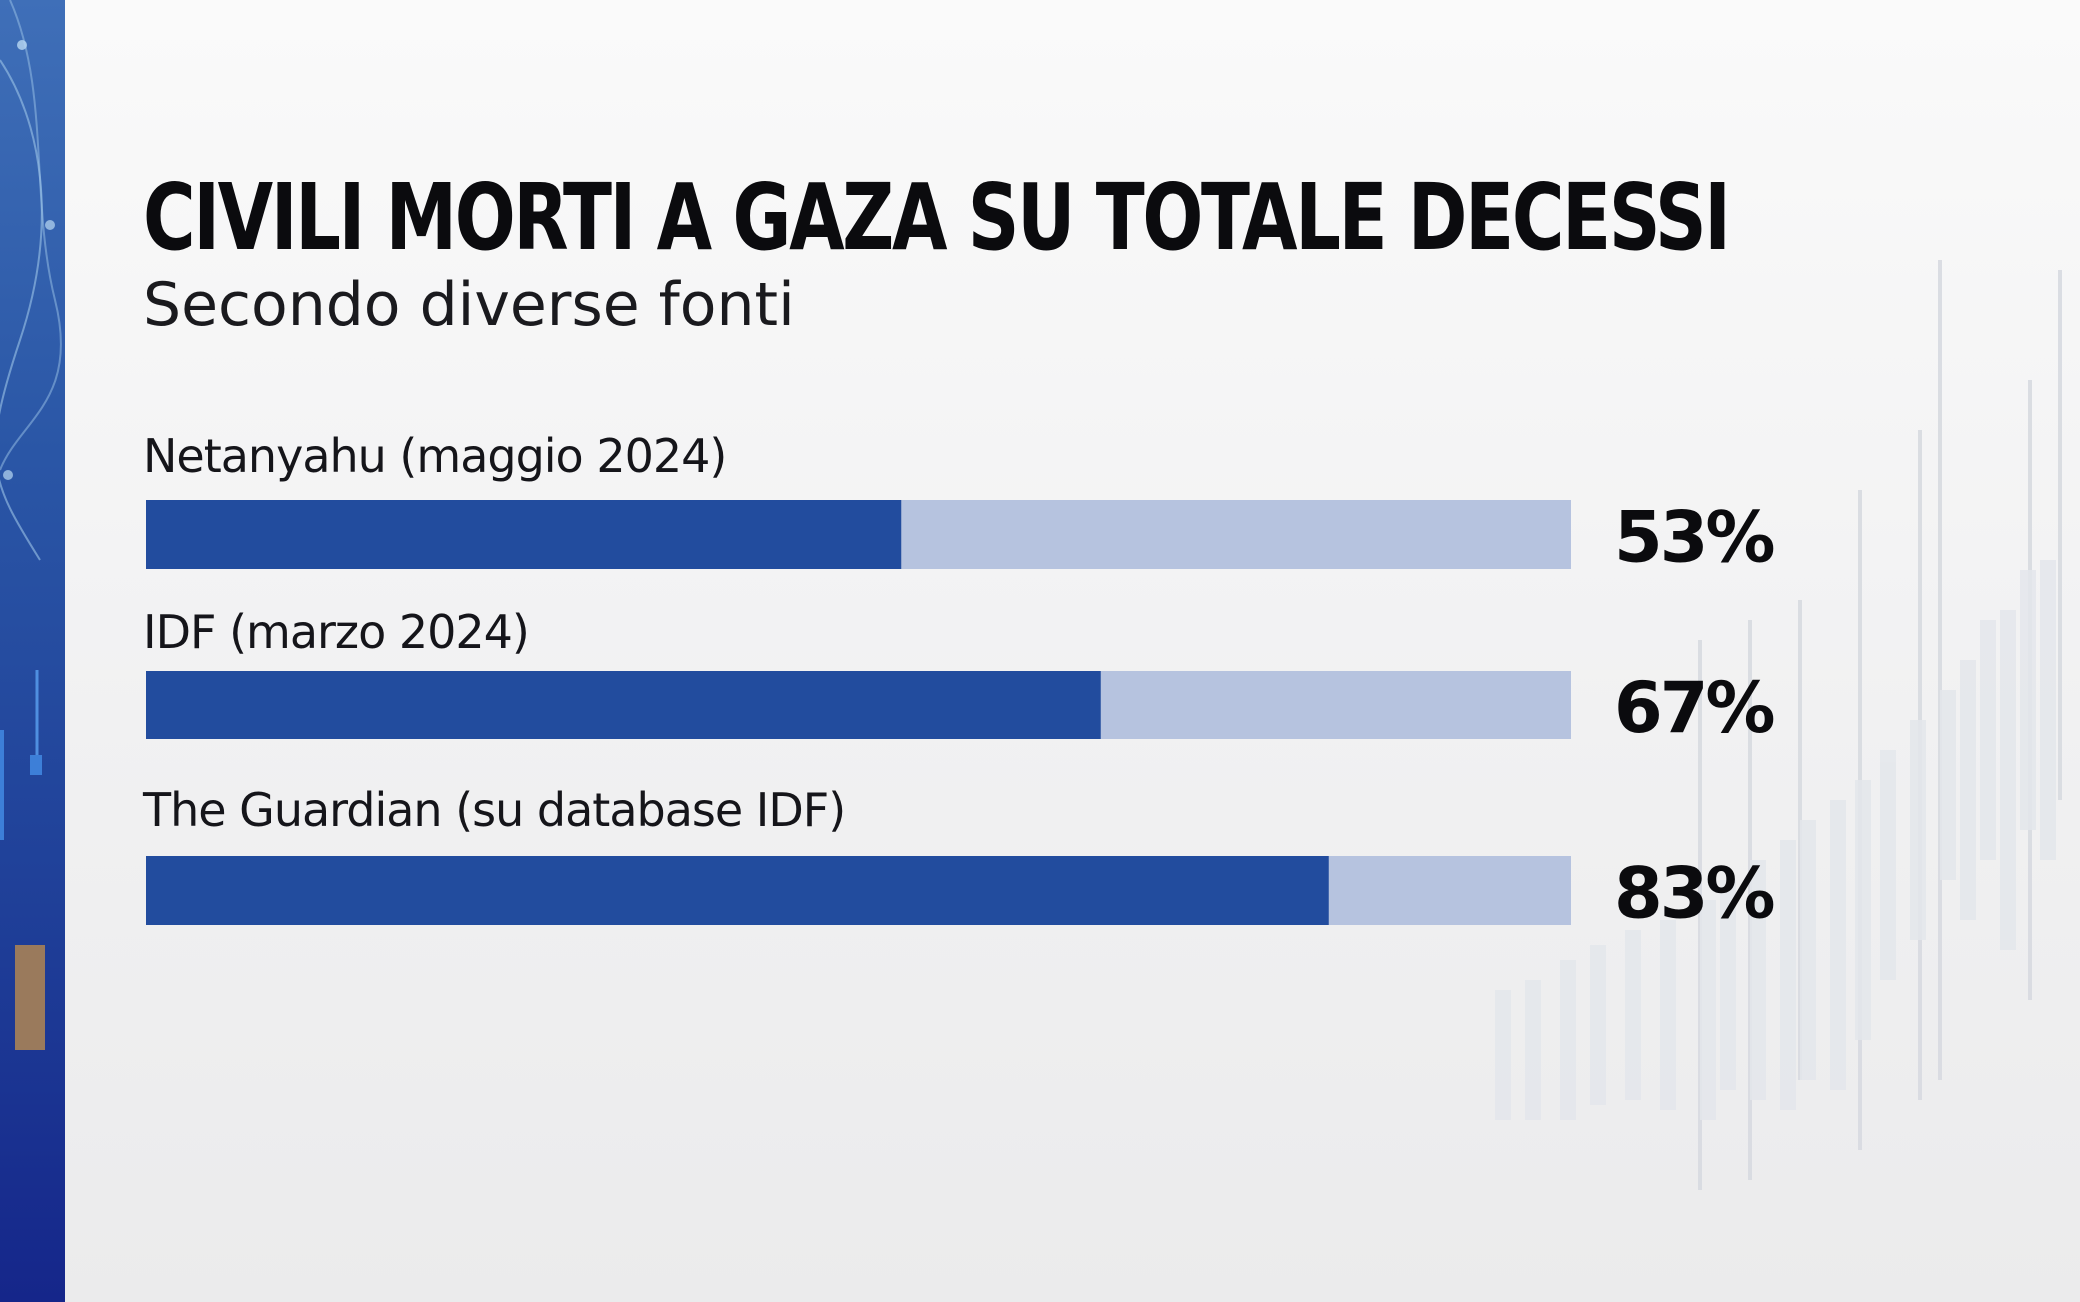 The image size is (2080, 1302). I want to click on value-label: 83%, so click(1693, 894).